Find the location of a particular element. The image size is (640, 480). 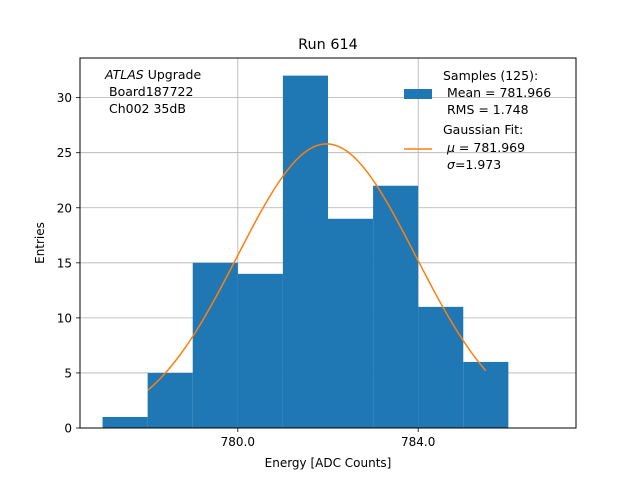

legend-samples-title: Samples (125): is located at coordinates (490, 75).